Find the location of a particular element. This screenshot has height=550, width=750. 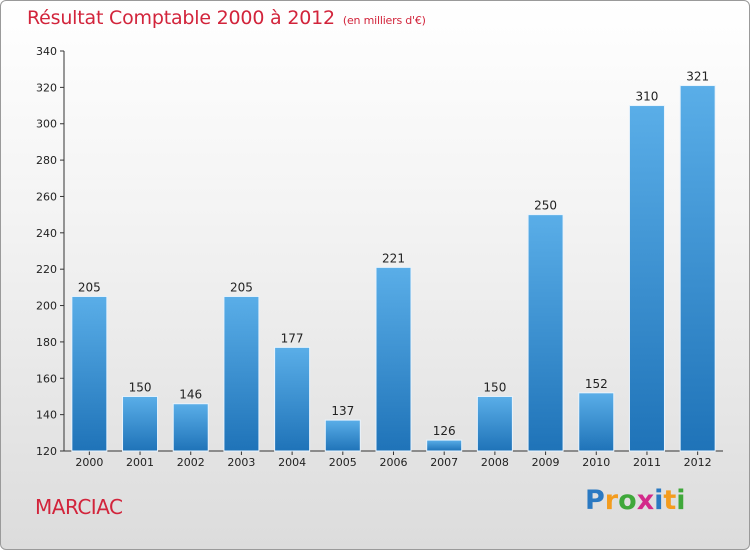

x-tick-label-2008: 2008 is located at coordinates (495, 462).